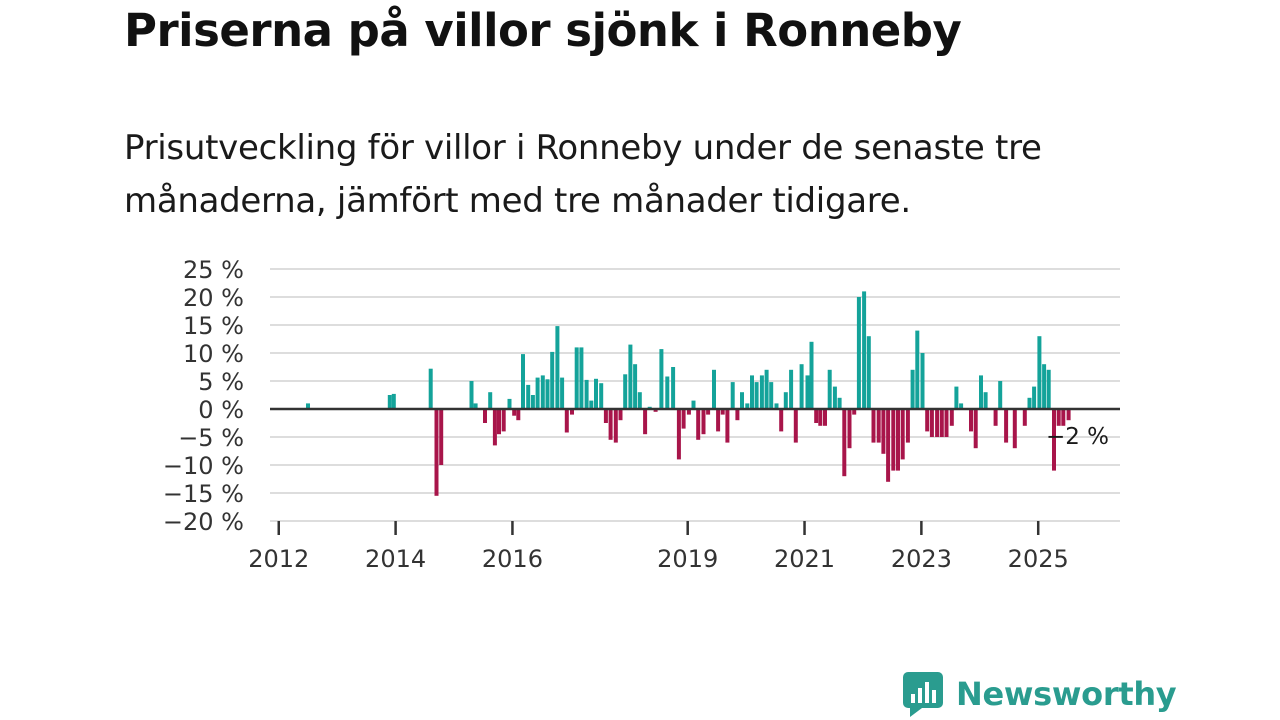  Describe the element at coordinates (211, 438) in the screenshot. I see `y-tick-label: −5 %` at that location.